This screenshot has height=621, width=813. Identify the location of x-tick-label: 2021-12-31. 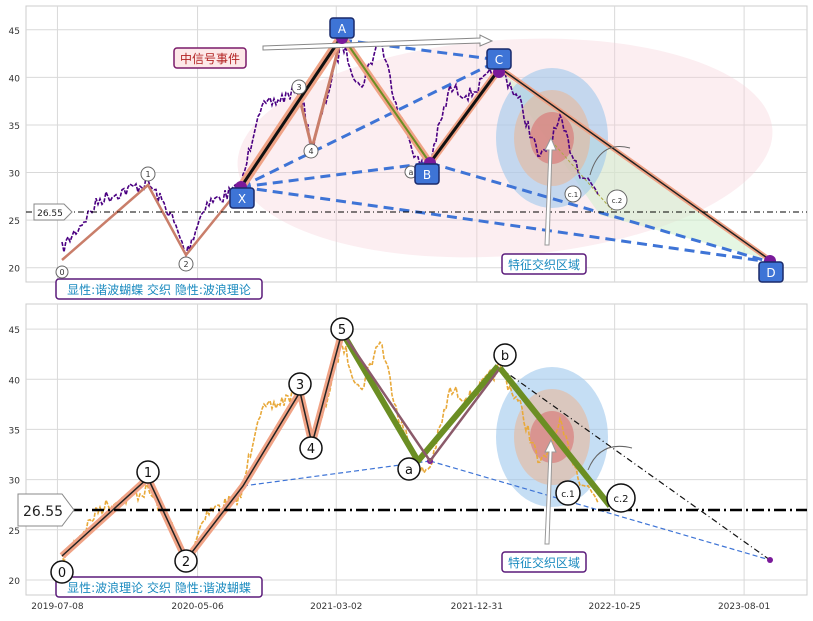
(477, 607).